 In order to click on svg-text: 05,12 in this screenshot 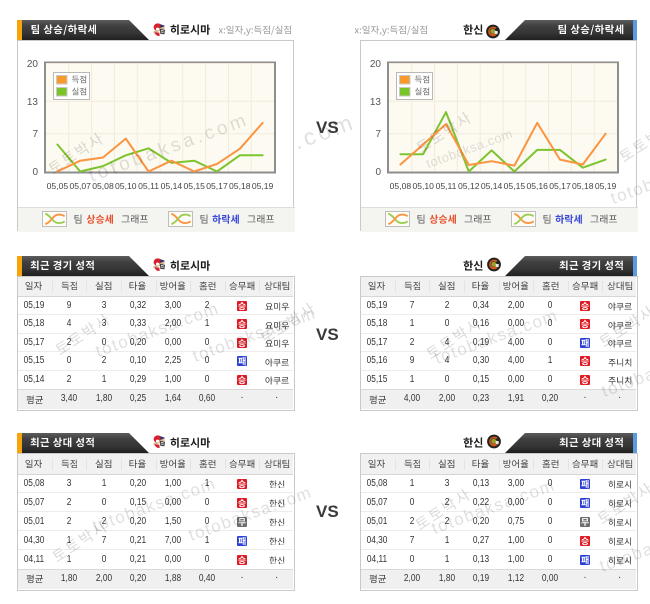, I will do `click(469, 186)`.